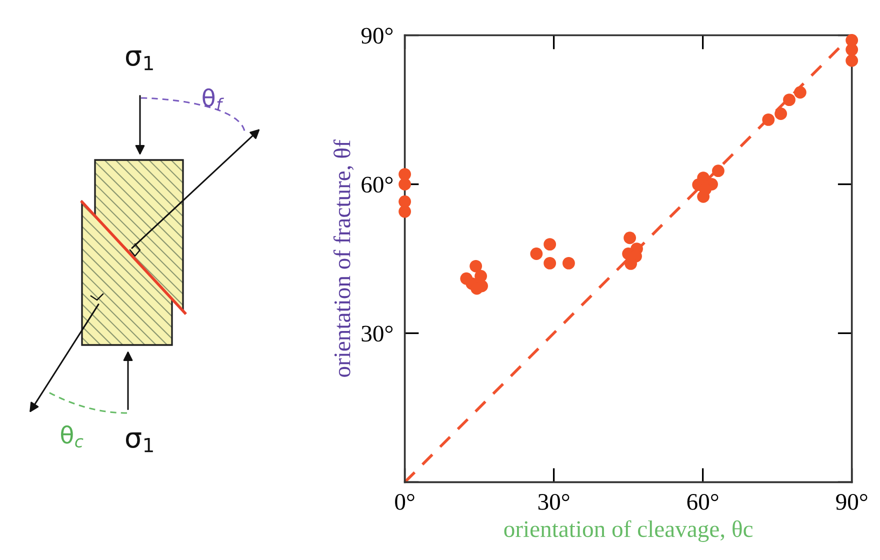  I want to click on x-tick-label: 0°, so click(404, 502).